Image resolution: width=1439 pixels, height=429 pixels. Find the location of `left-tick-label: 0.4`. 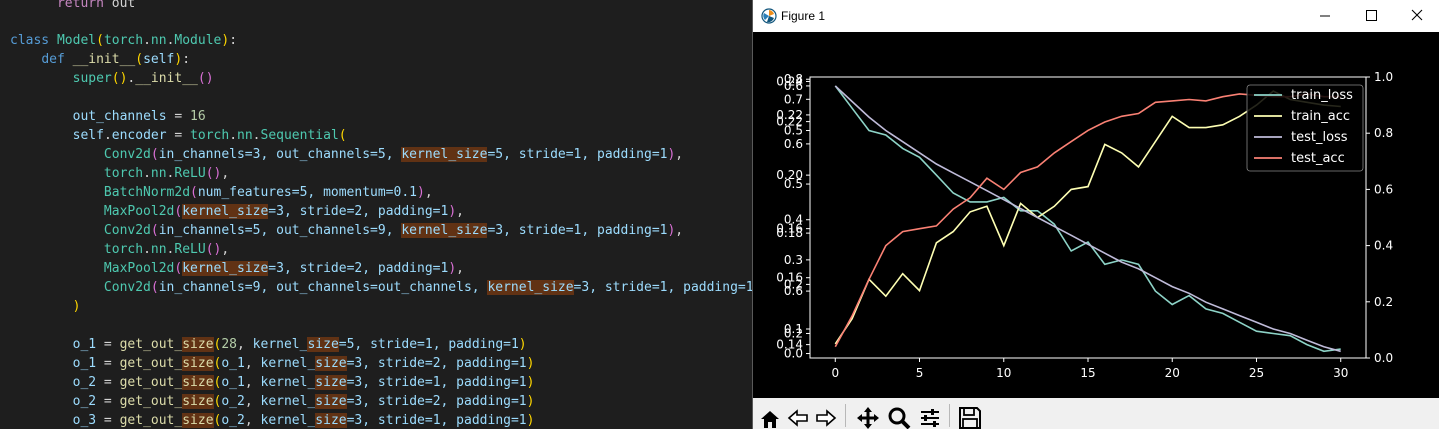

left-tick-label: 0.4 is located at coordinates (793, 220).